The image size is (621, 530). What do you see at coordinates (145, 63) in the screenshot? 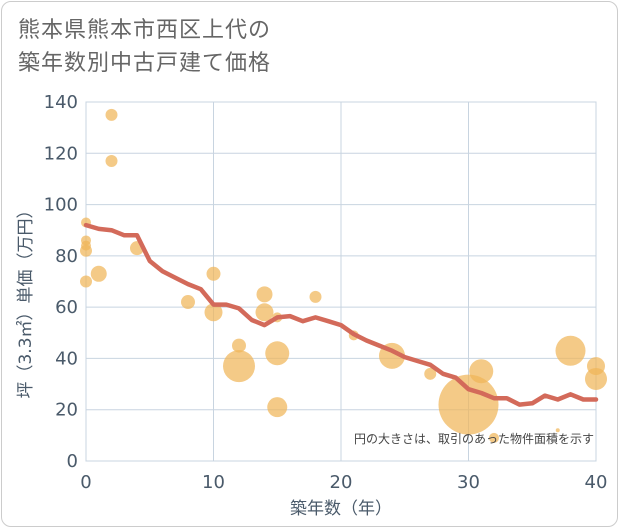
I see `title-line-2: 築年数別中古戸建て価格` at bounding box center [145, 63].